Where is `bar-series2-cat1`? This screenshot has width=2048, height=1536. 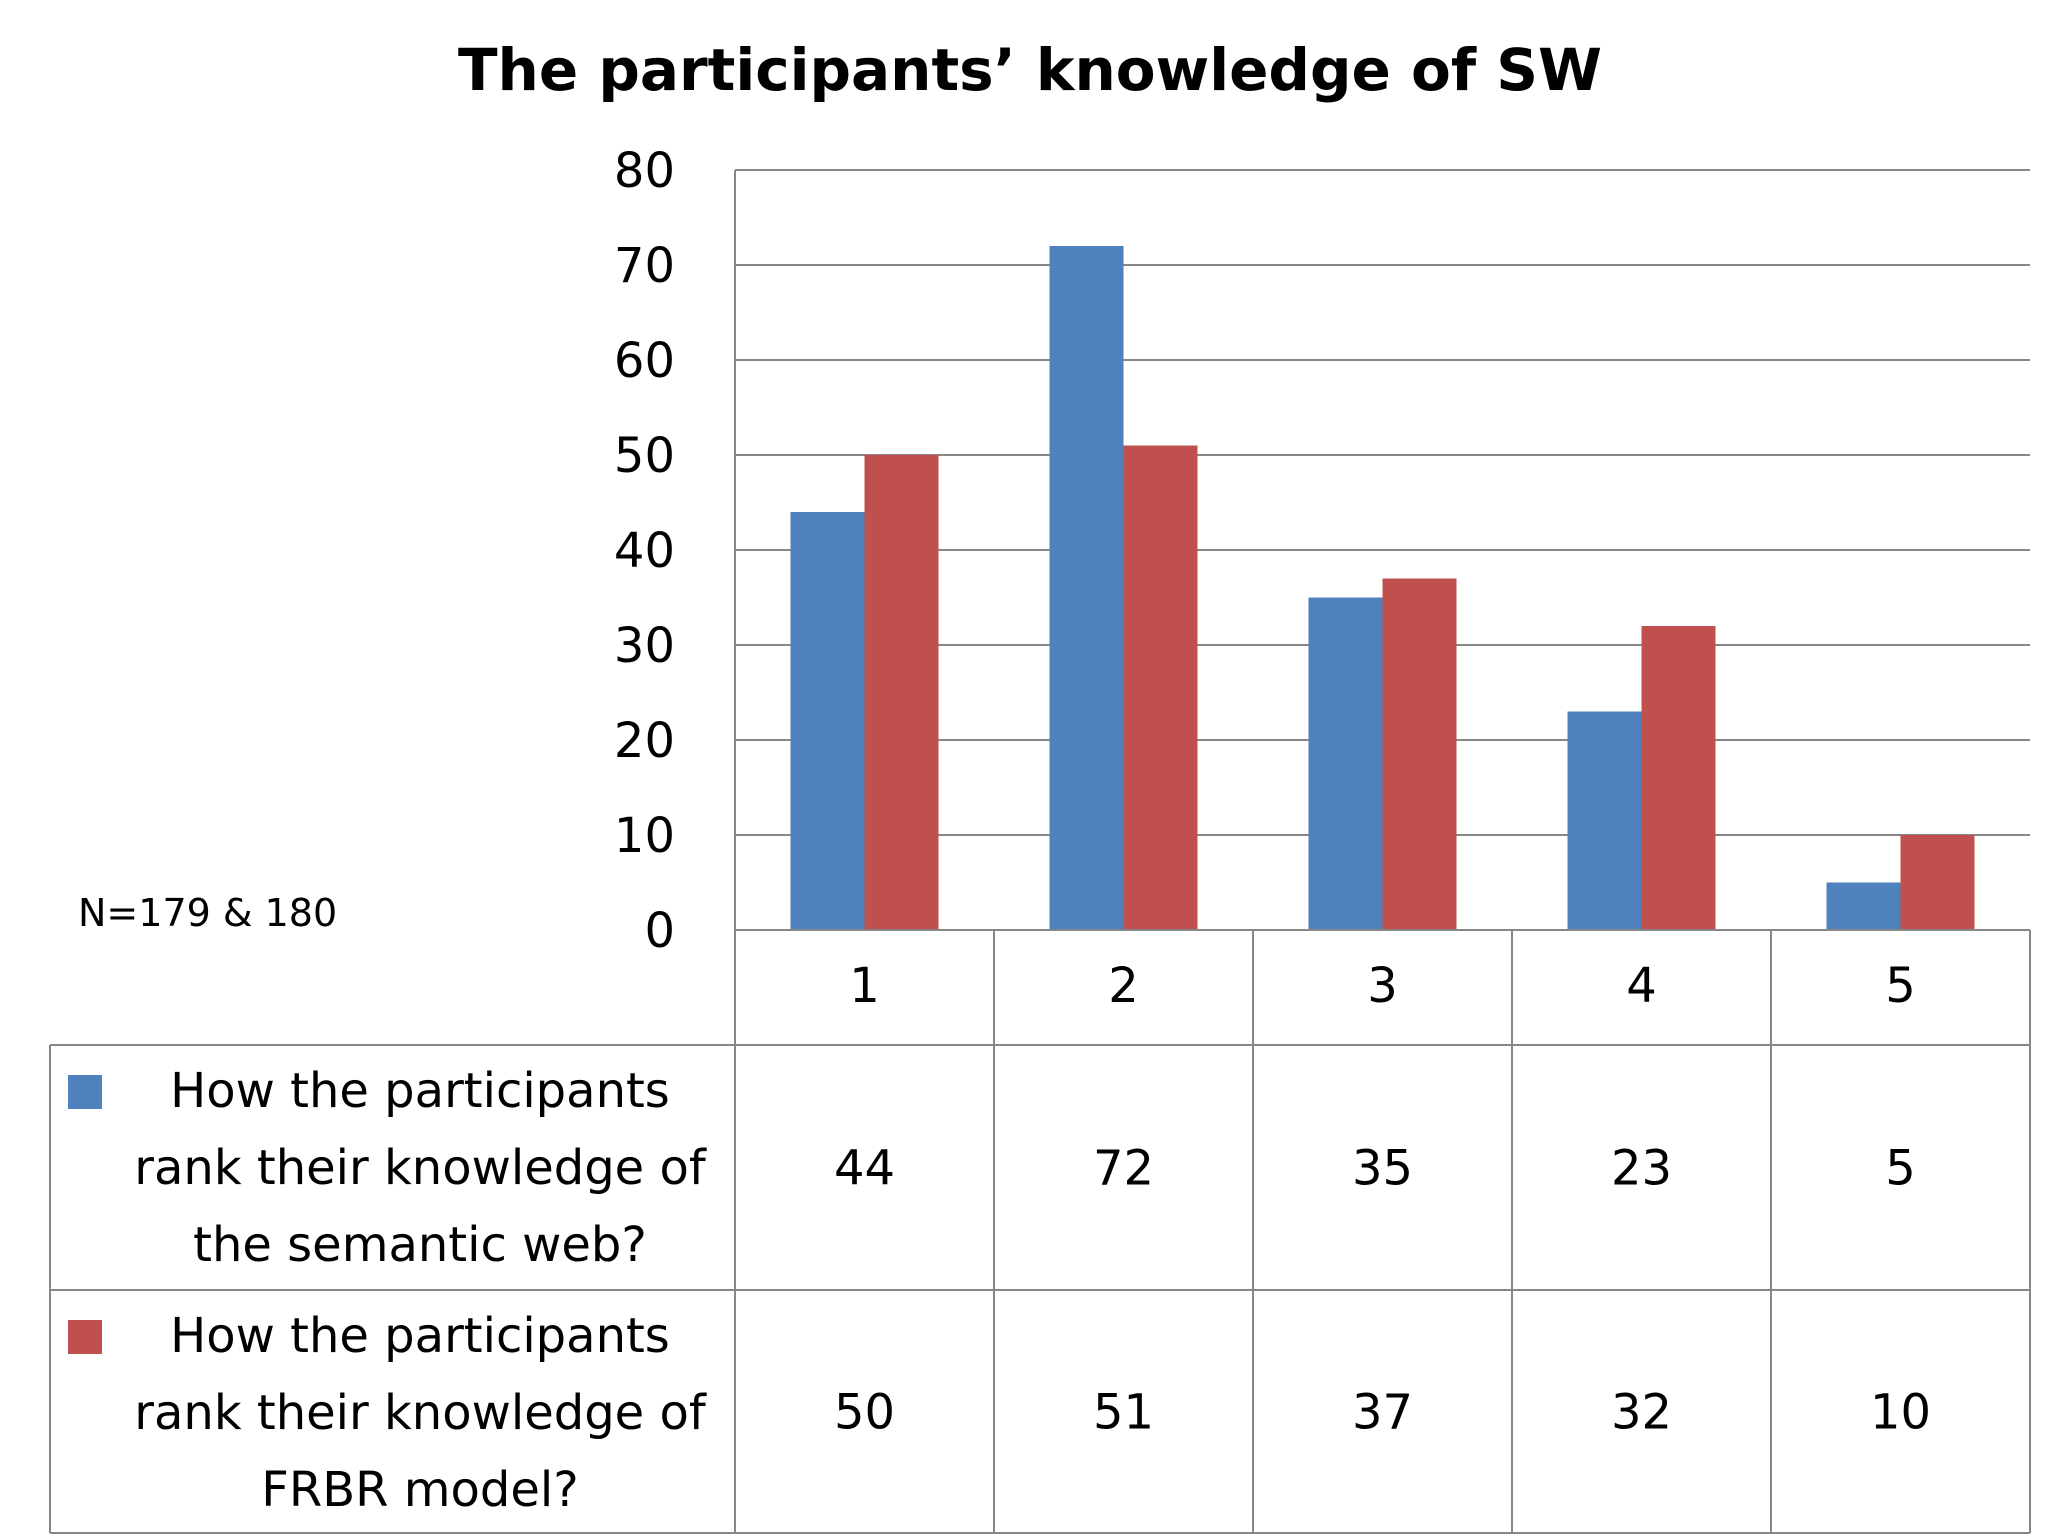
bar-series2-cat1 is located at coordinates (901, 692).